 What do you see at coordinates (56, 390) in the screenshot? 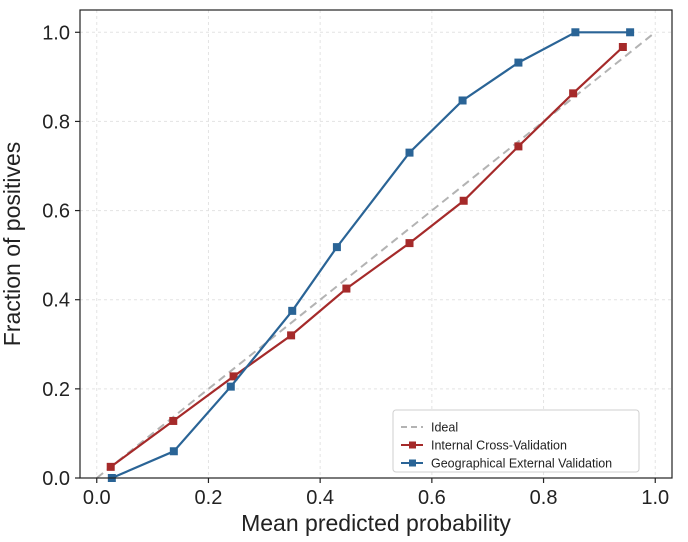
I see `y-tick-label: 0.2` at bounding box center [56, 390].